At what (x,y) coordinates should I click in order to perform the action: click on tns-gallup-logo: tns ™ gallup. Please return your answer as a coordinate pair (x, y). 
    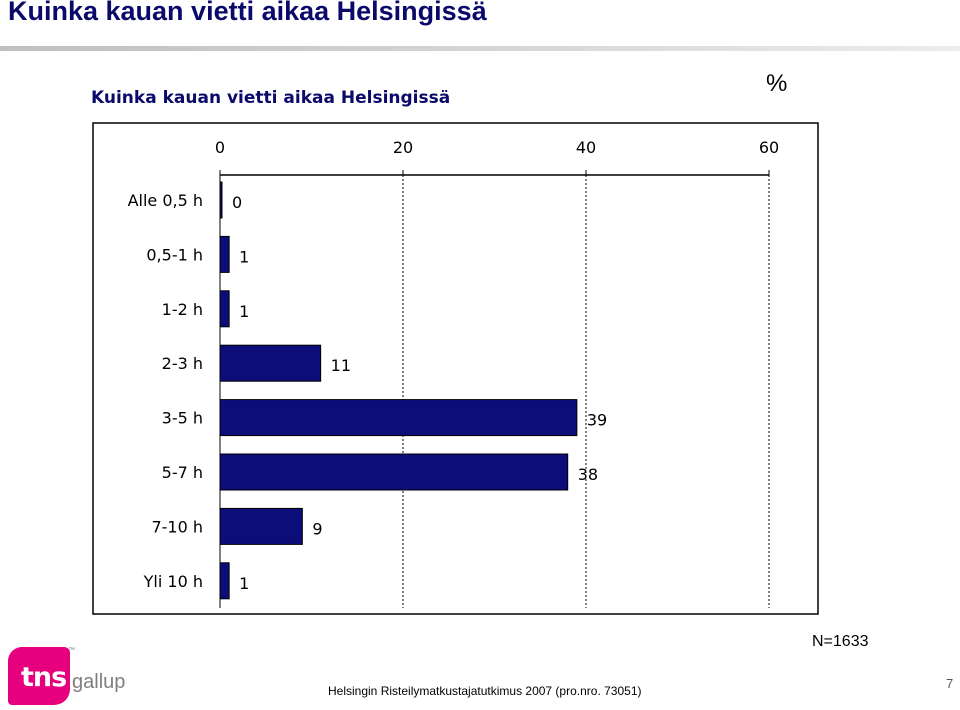
    Looking at the image, I should click on (66, 676).